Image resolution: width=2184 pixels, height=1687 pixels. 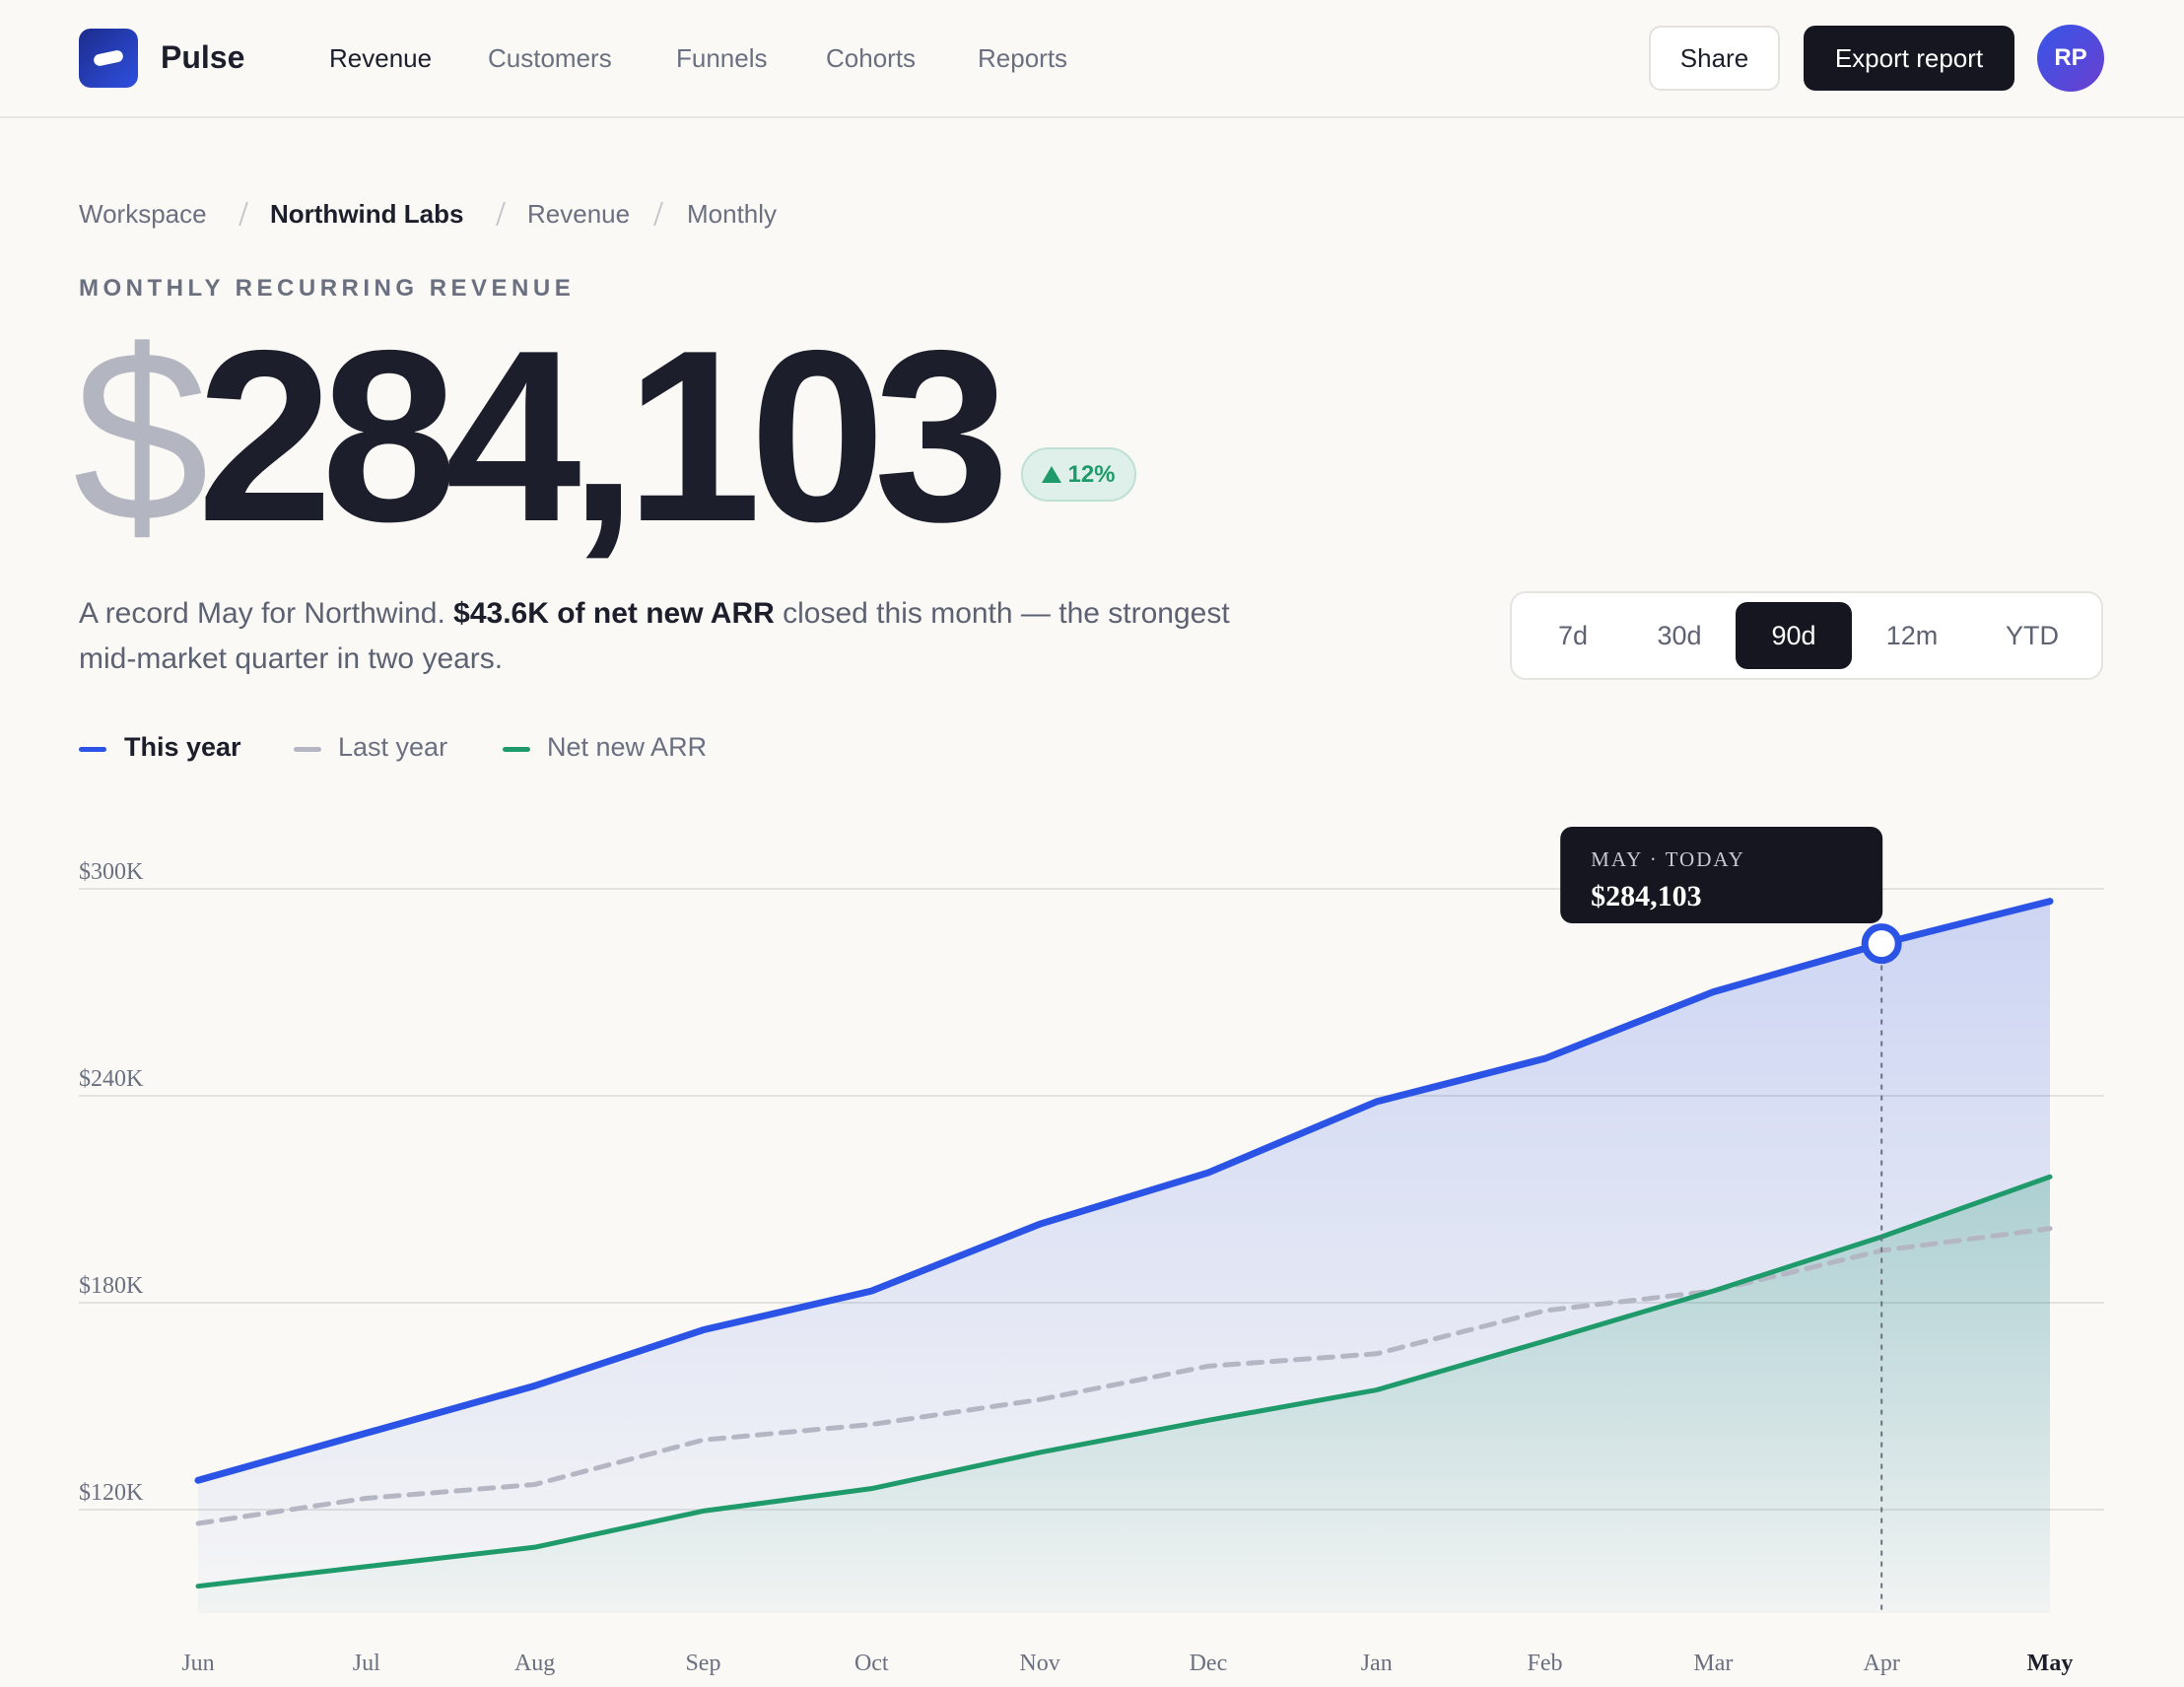 What do you see at coordinates (1721, 875) in the screenshot?
I see `tooltip` at bounding box center [1721, 875].